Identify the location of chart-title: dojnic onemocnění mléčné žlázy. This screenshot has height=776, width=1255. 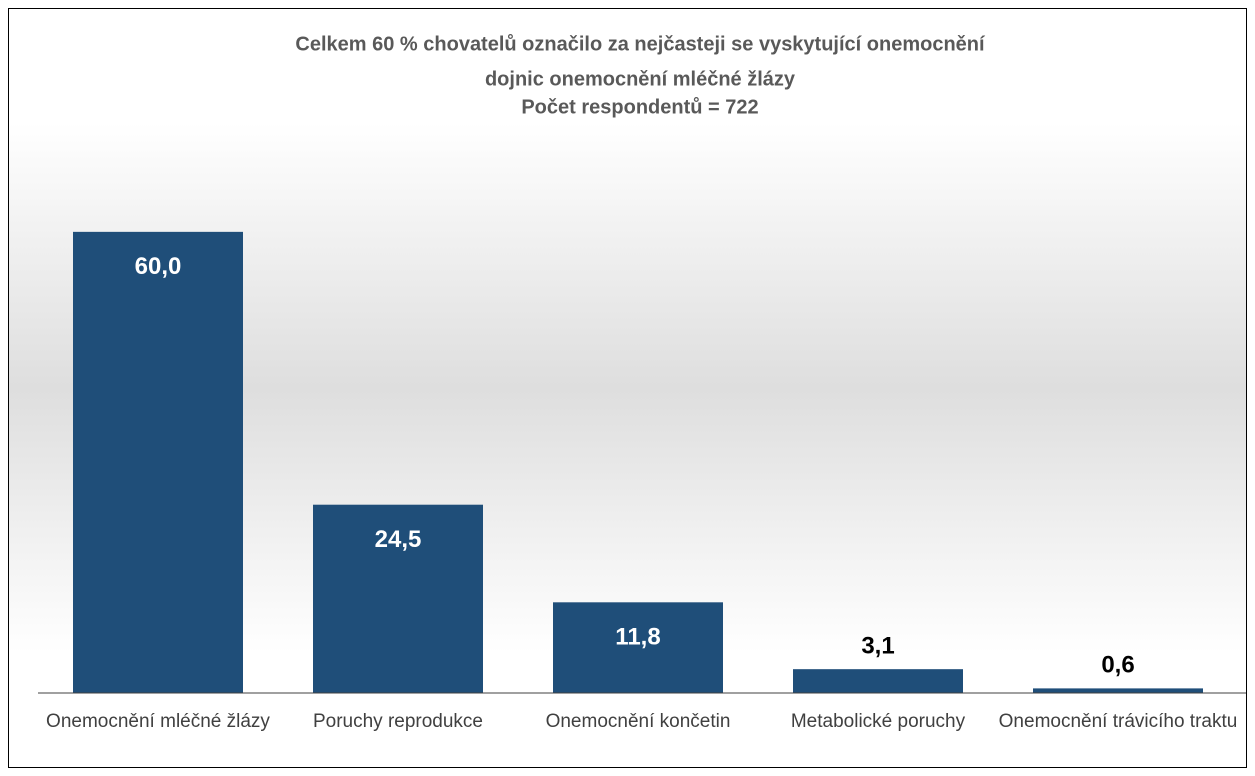
(640, 79).